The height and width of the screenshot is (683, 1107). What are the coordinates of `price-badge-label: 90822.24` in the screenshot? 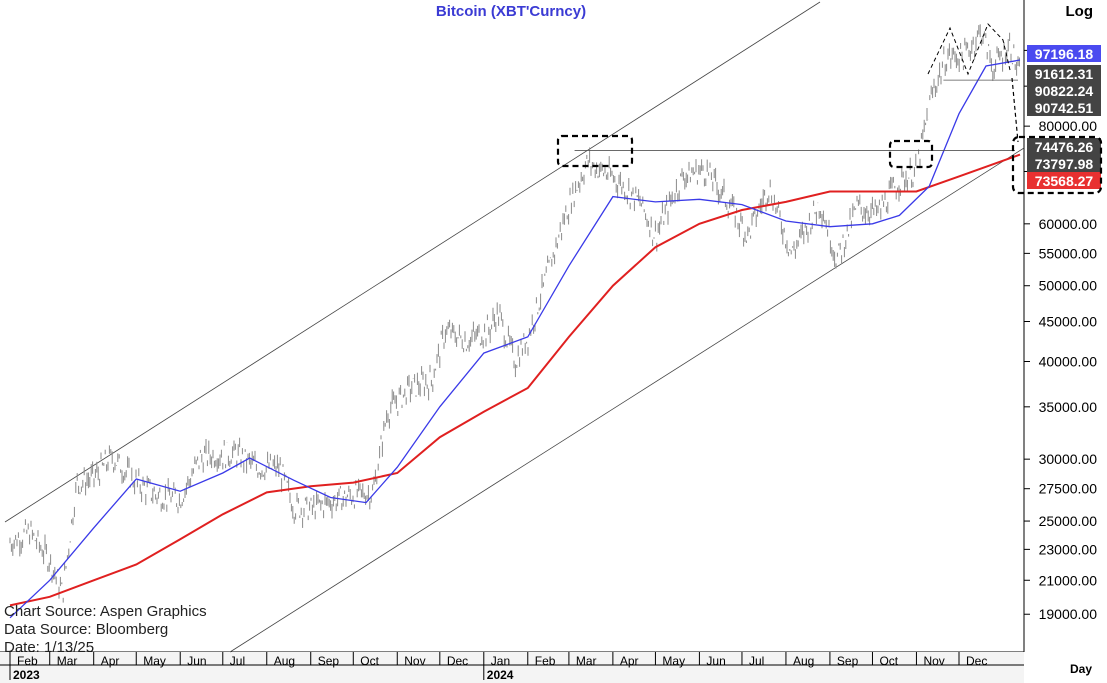 It's located at (1064, 91).